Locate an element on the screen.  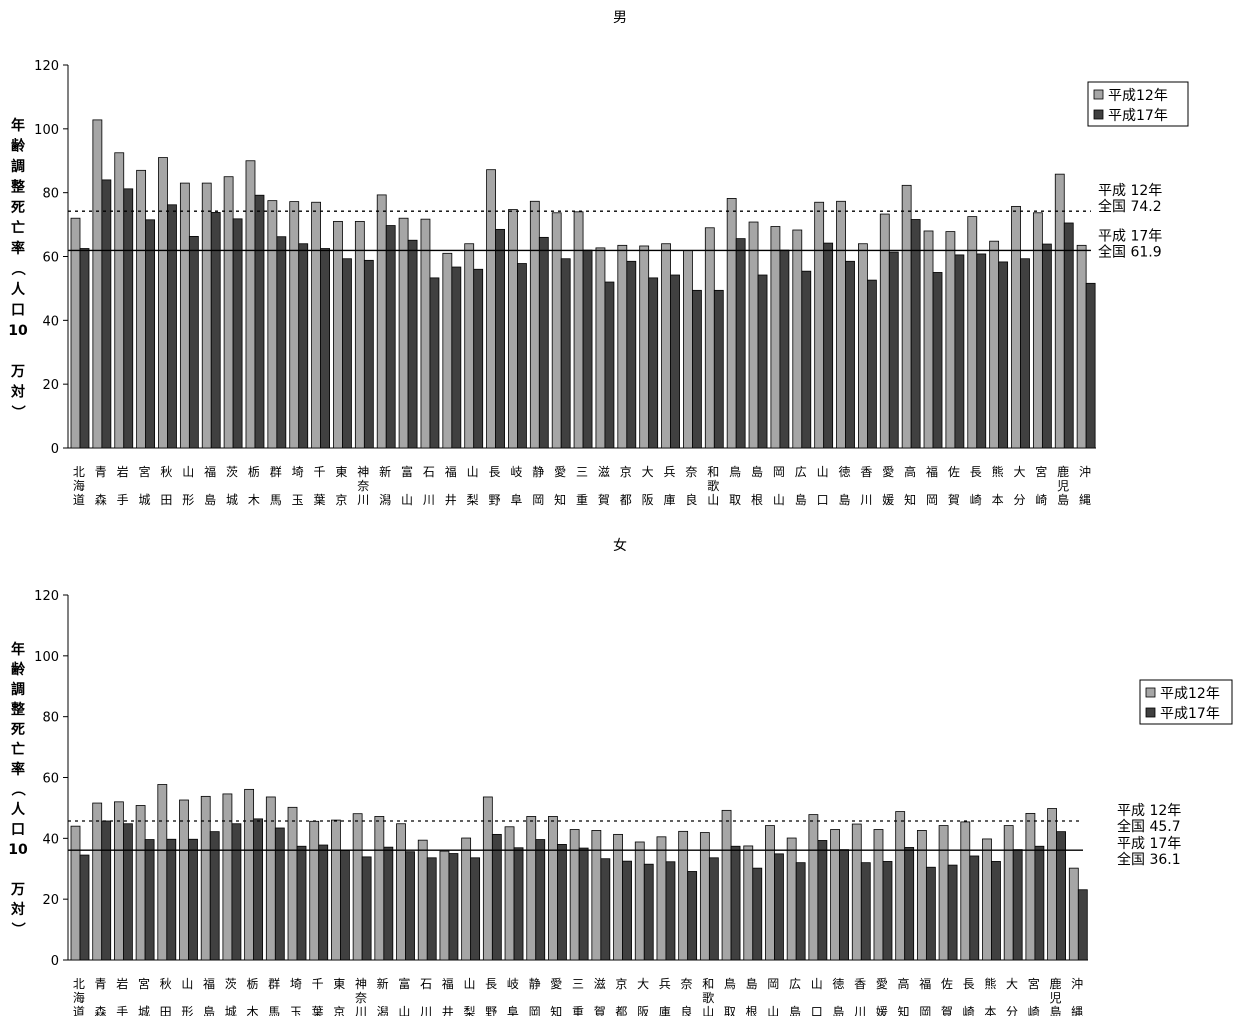
female-category-label: 海 is located at coordinates (79, 997).